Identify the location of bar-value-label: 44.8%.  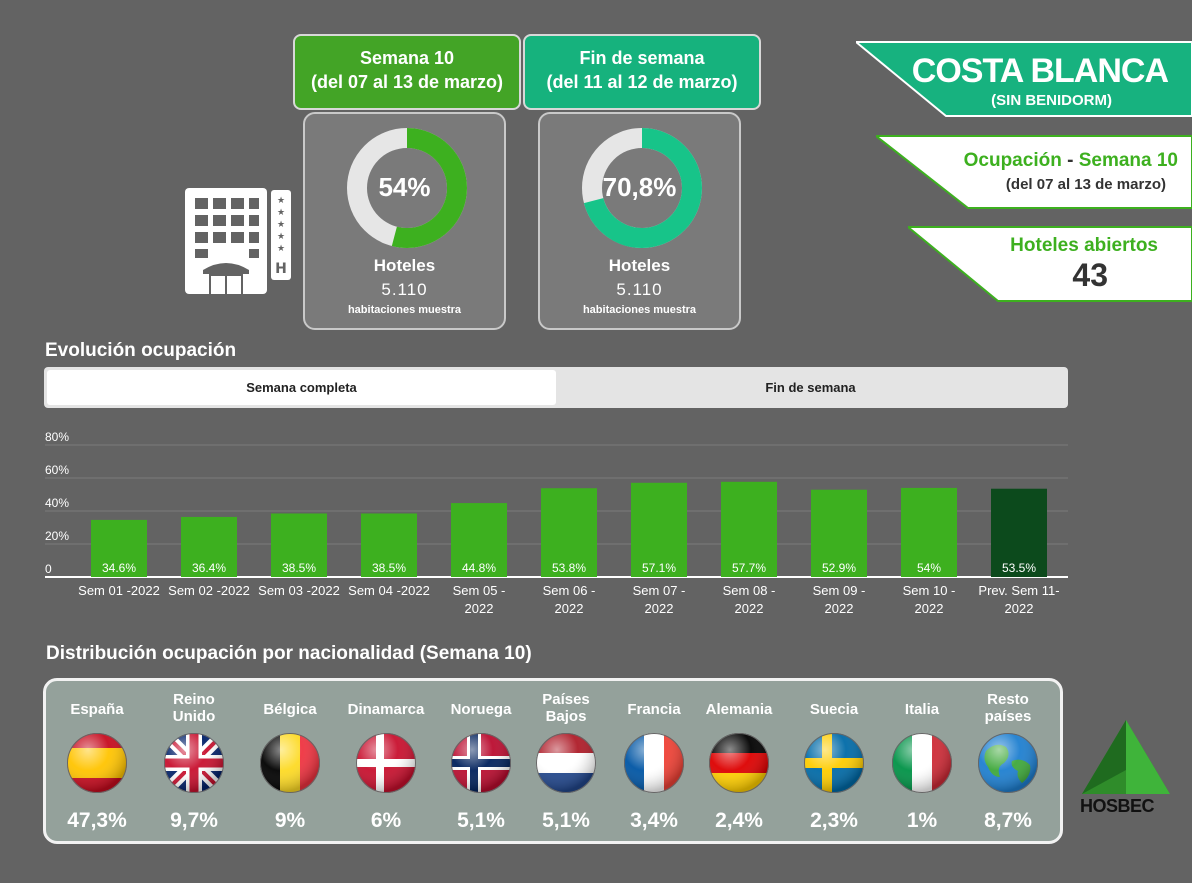
(479, 568).